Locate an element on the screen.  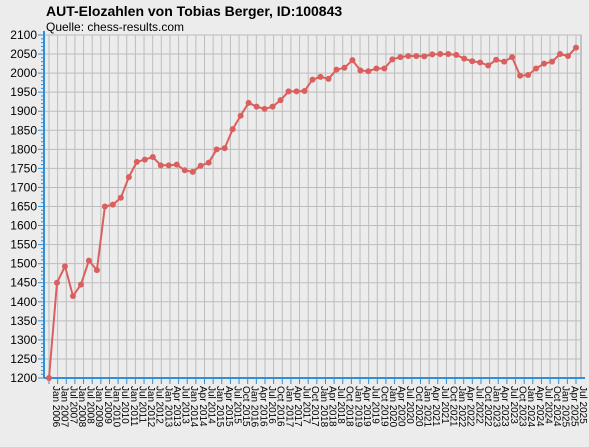
x-tick-label: Jul 2014 is located at coordinates (211, 405).